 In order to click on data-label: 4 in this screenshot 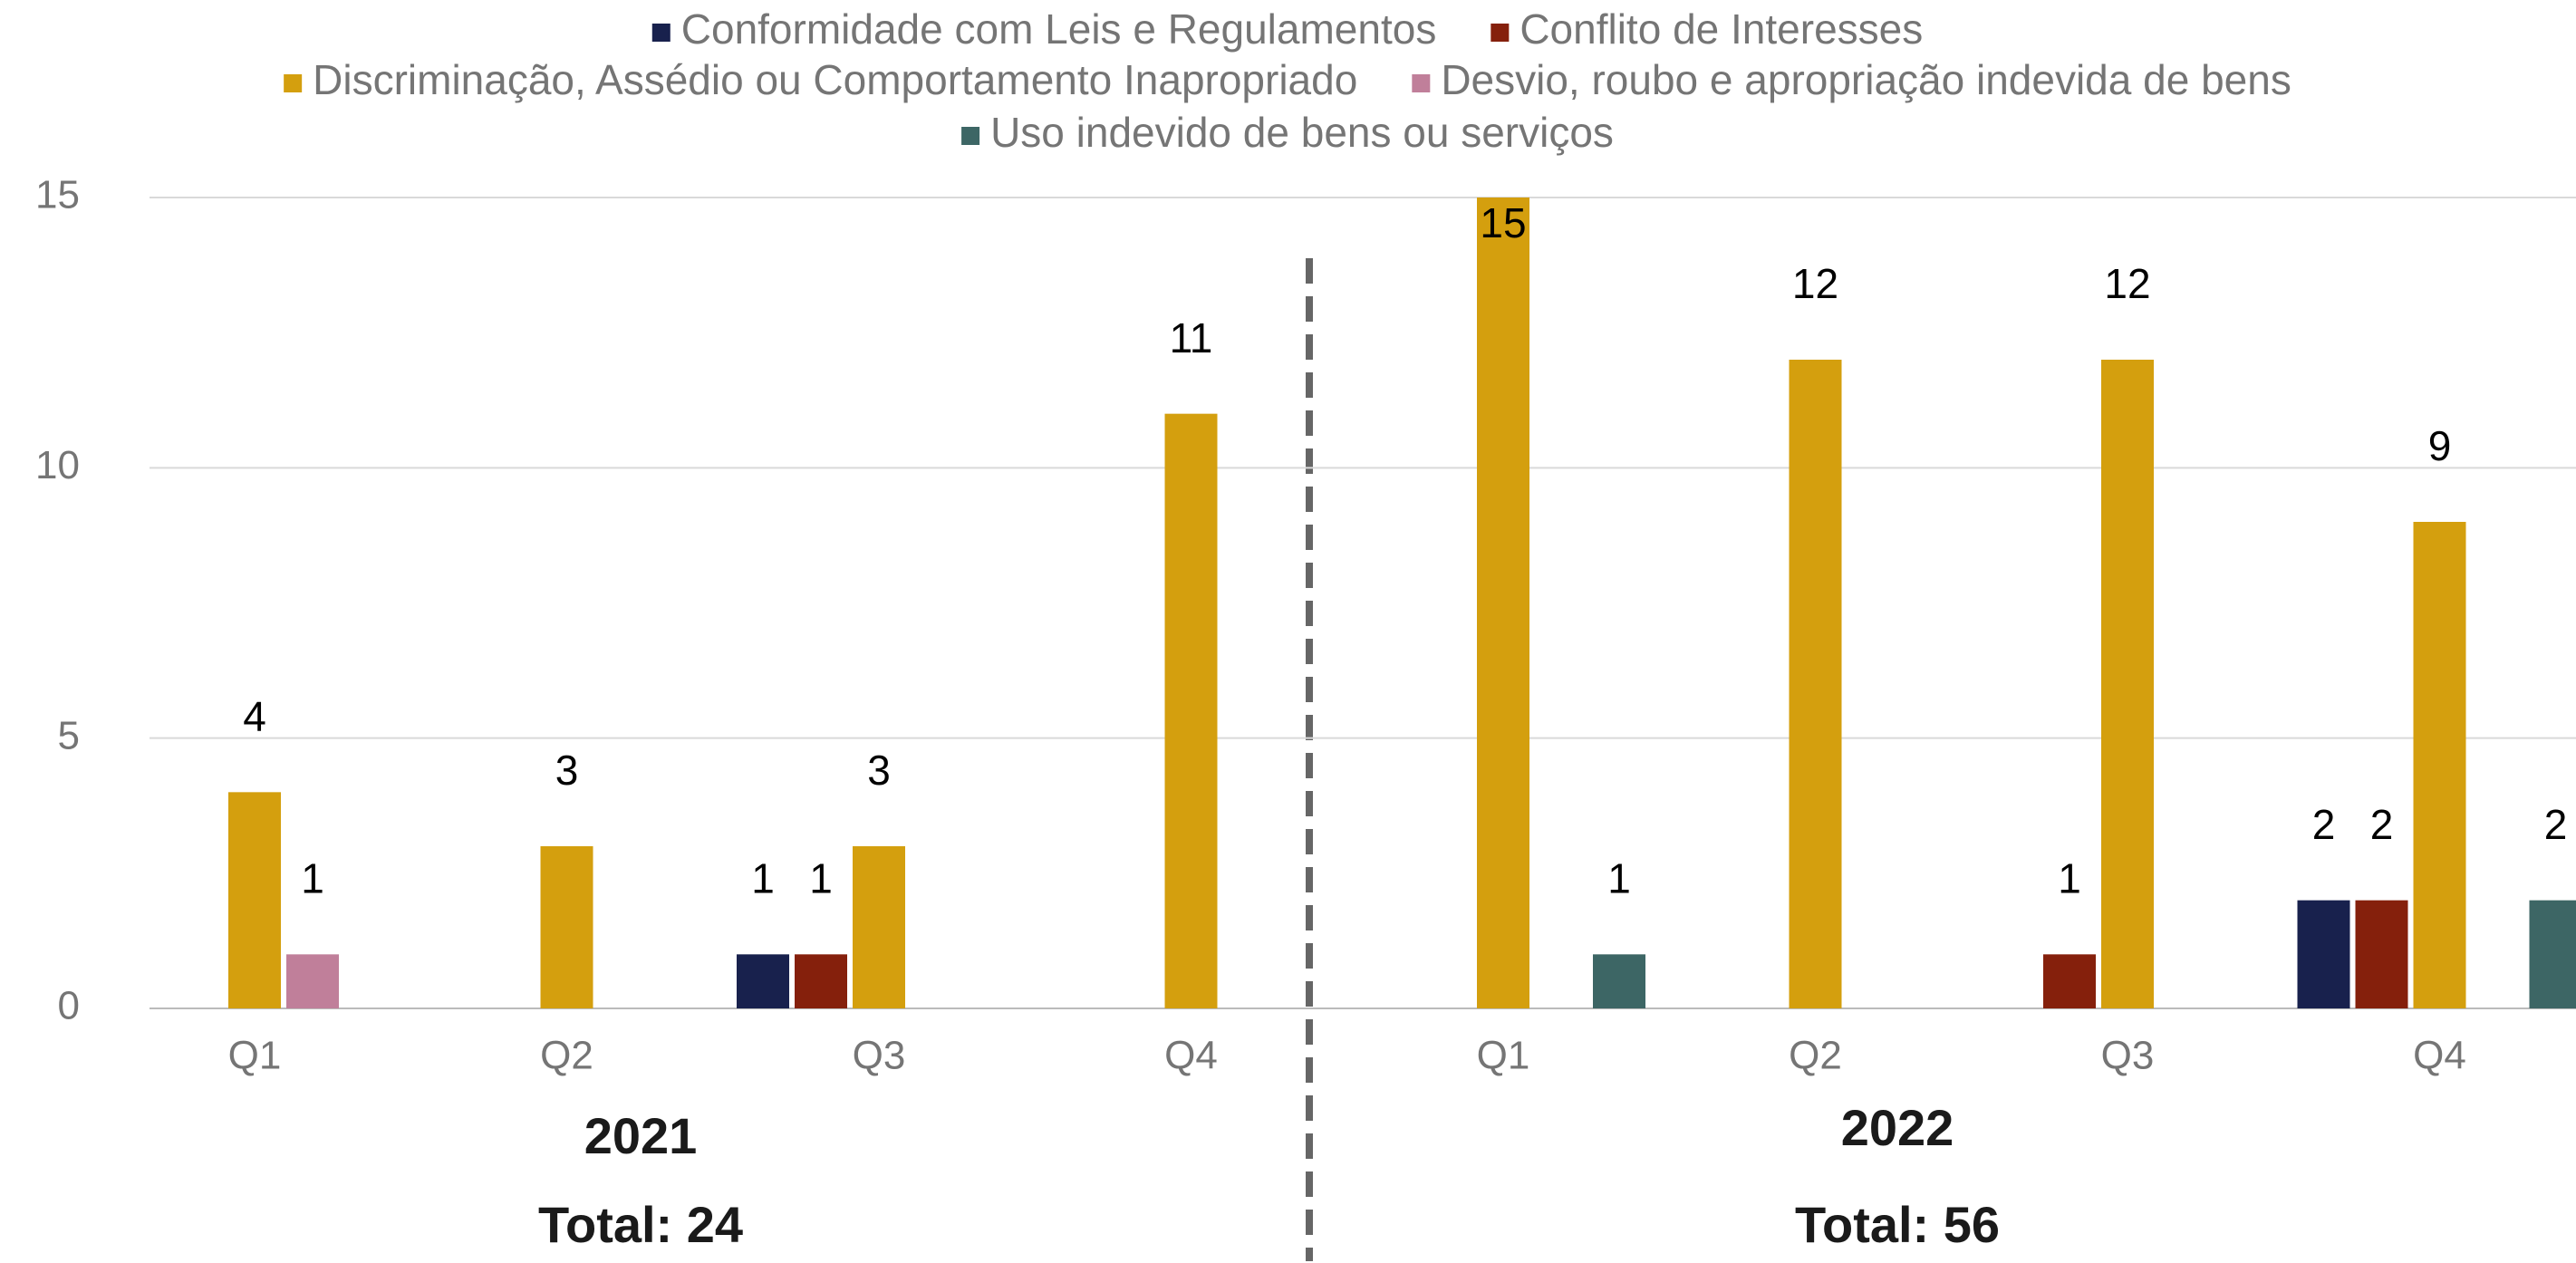, I will do `click(254, 715)`.